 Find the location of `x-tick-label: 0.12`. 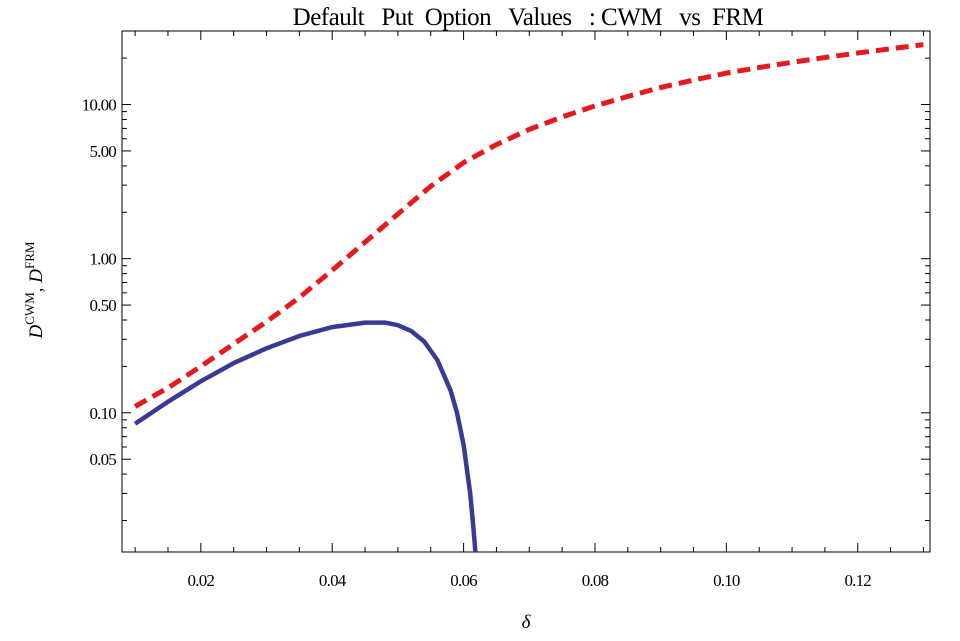

x-tick-label: 0.12 is located at coordinates (857, 580).